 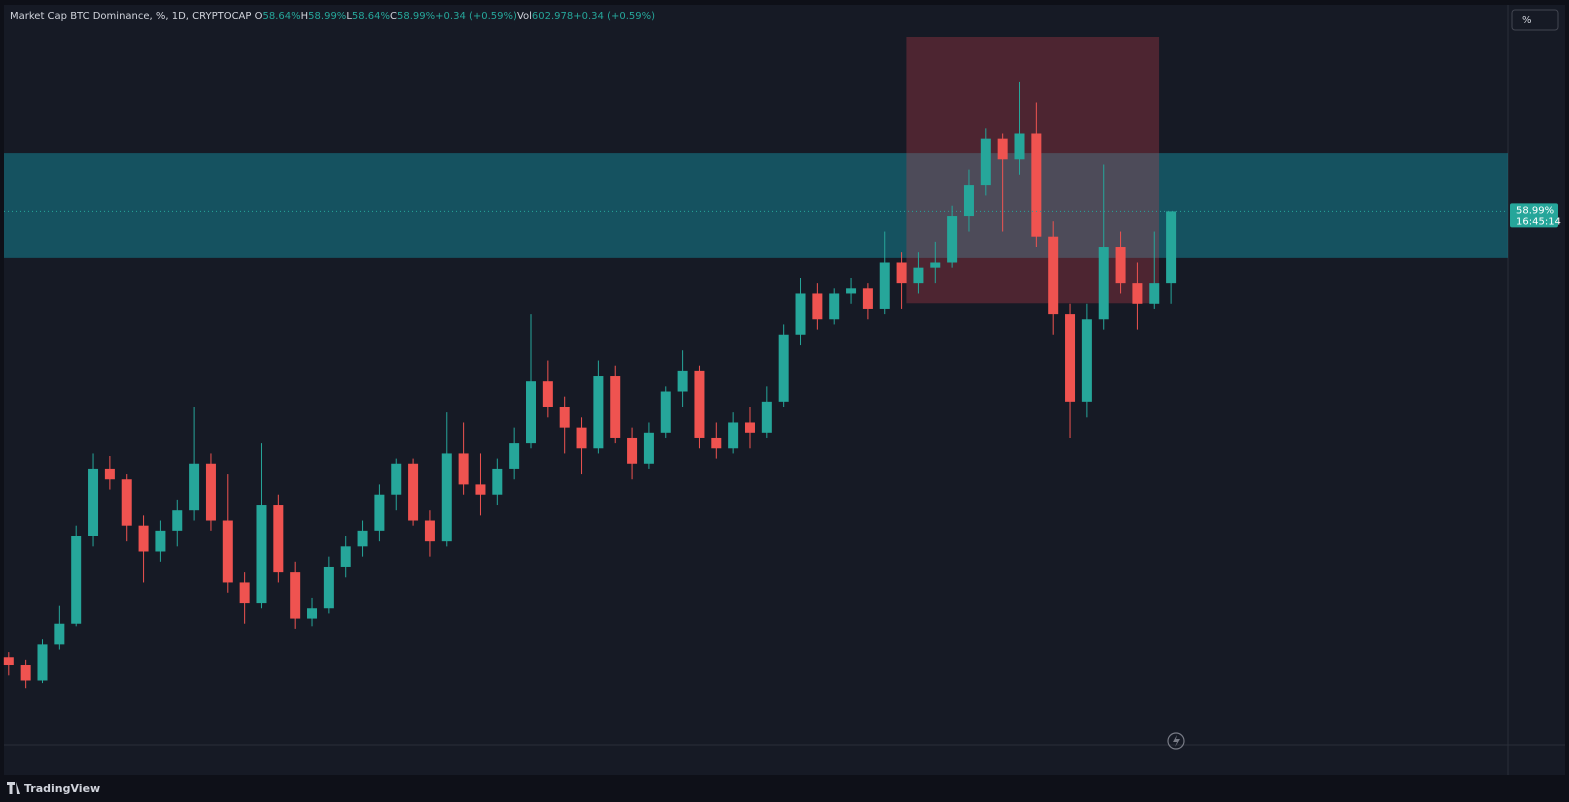 What do you see at coordinates (304, 16) in the screenshot?
I see `legend-label: H` at bounding box center [304, 16].